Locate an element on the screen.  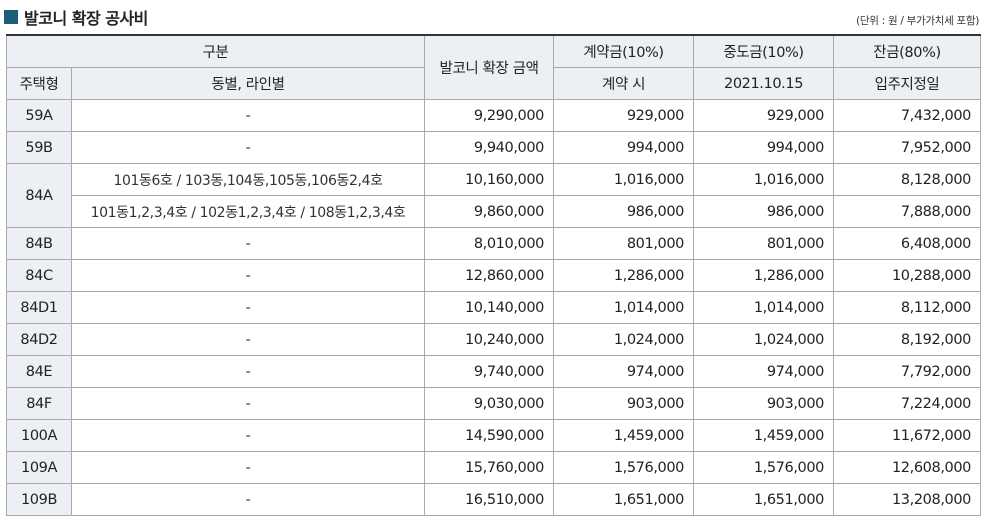
middle-cell: 994,000 is located at coordinates (764, 147).